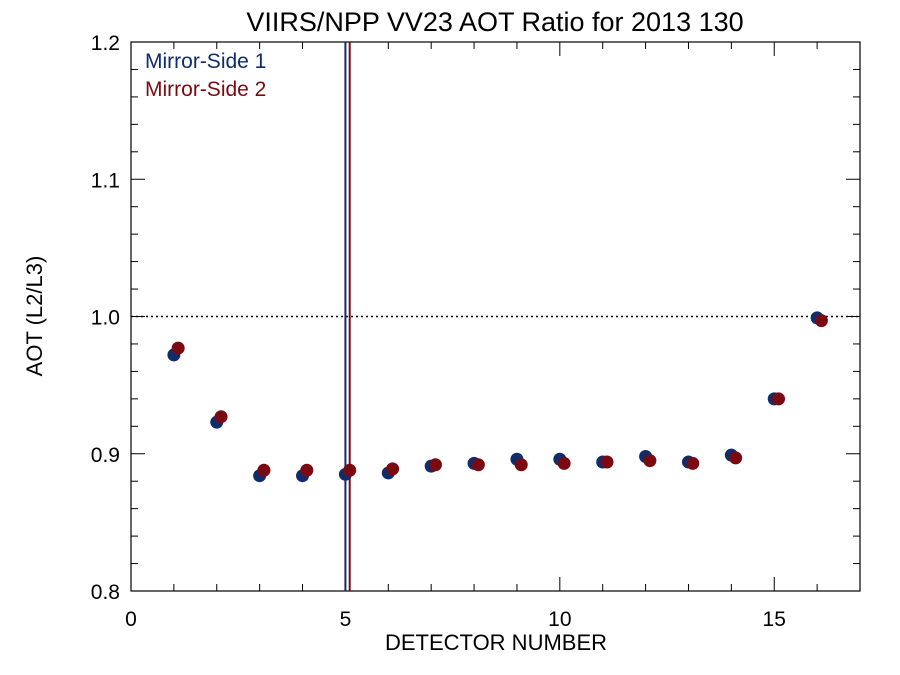 The width and height of the screenshot is (900, 675). Describe the element at coordinates (205, 61) in the screenshot. I see `legend-entry-mirror-side-1: Mirror-Side 1` at that location.